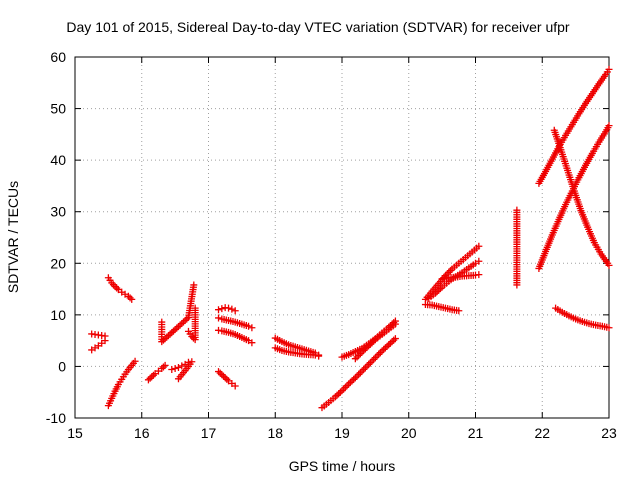  Describe the element at coordinates (58, 212) in the screenshot. I see `y-tick-label: 30` at that location.